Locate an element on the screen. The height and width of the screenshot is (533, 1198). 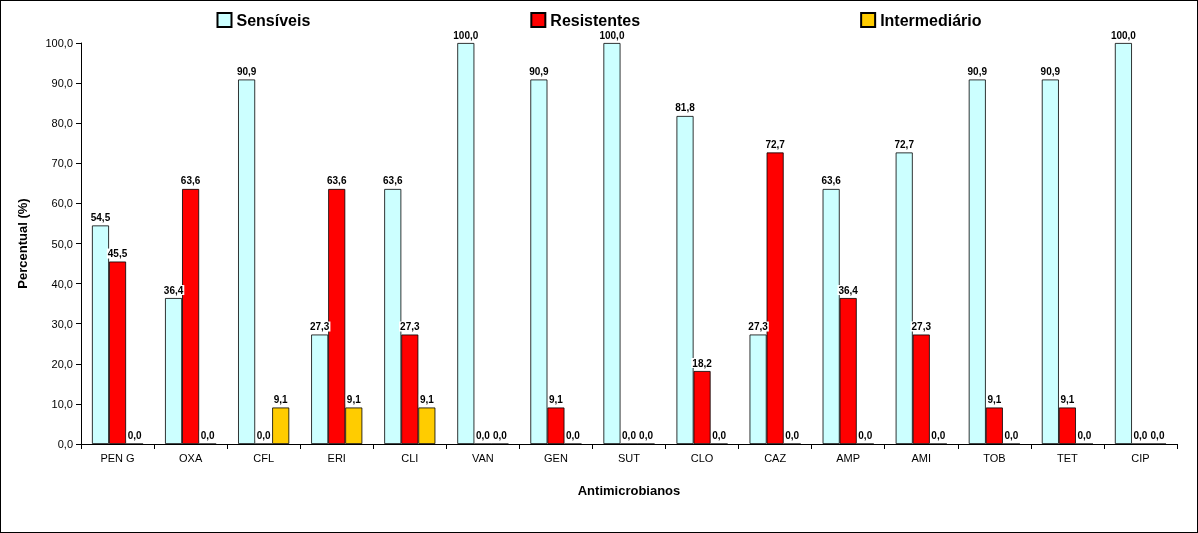
y-tick-label: 20,0 is located at coordinates (62, 363).